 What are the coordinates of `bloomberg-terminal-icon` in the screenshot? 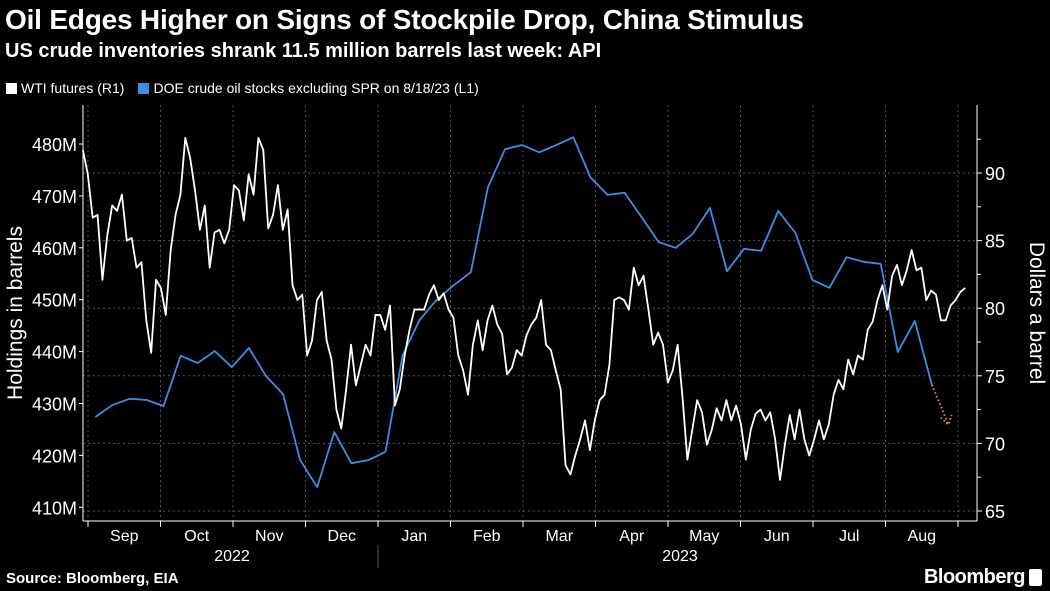 It's located at (1035, 577).